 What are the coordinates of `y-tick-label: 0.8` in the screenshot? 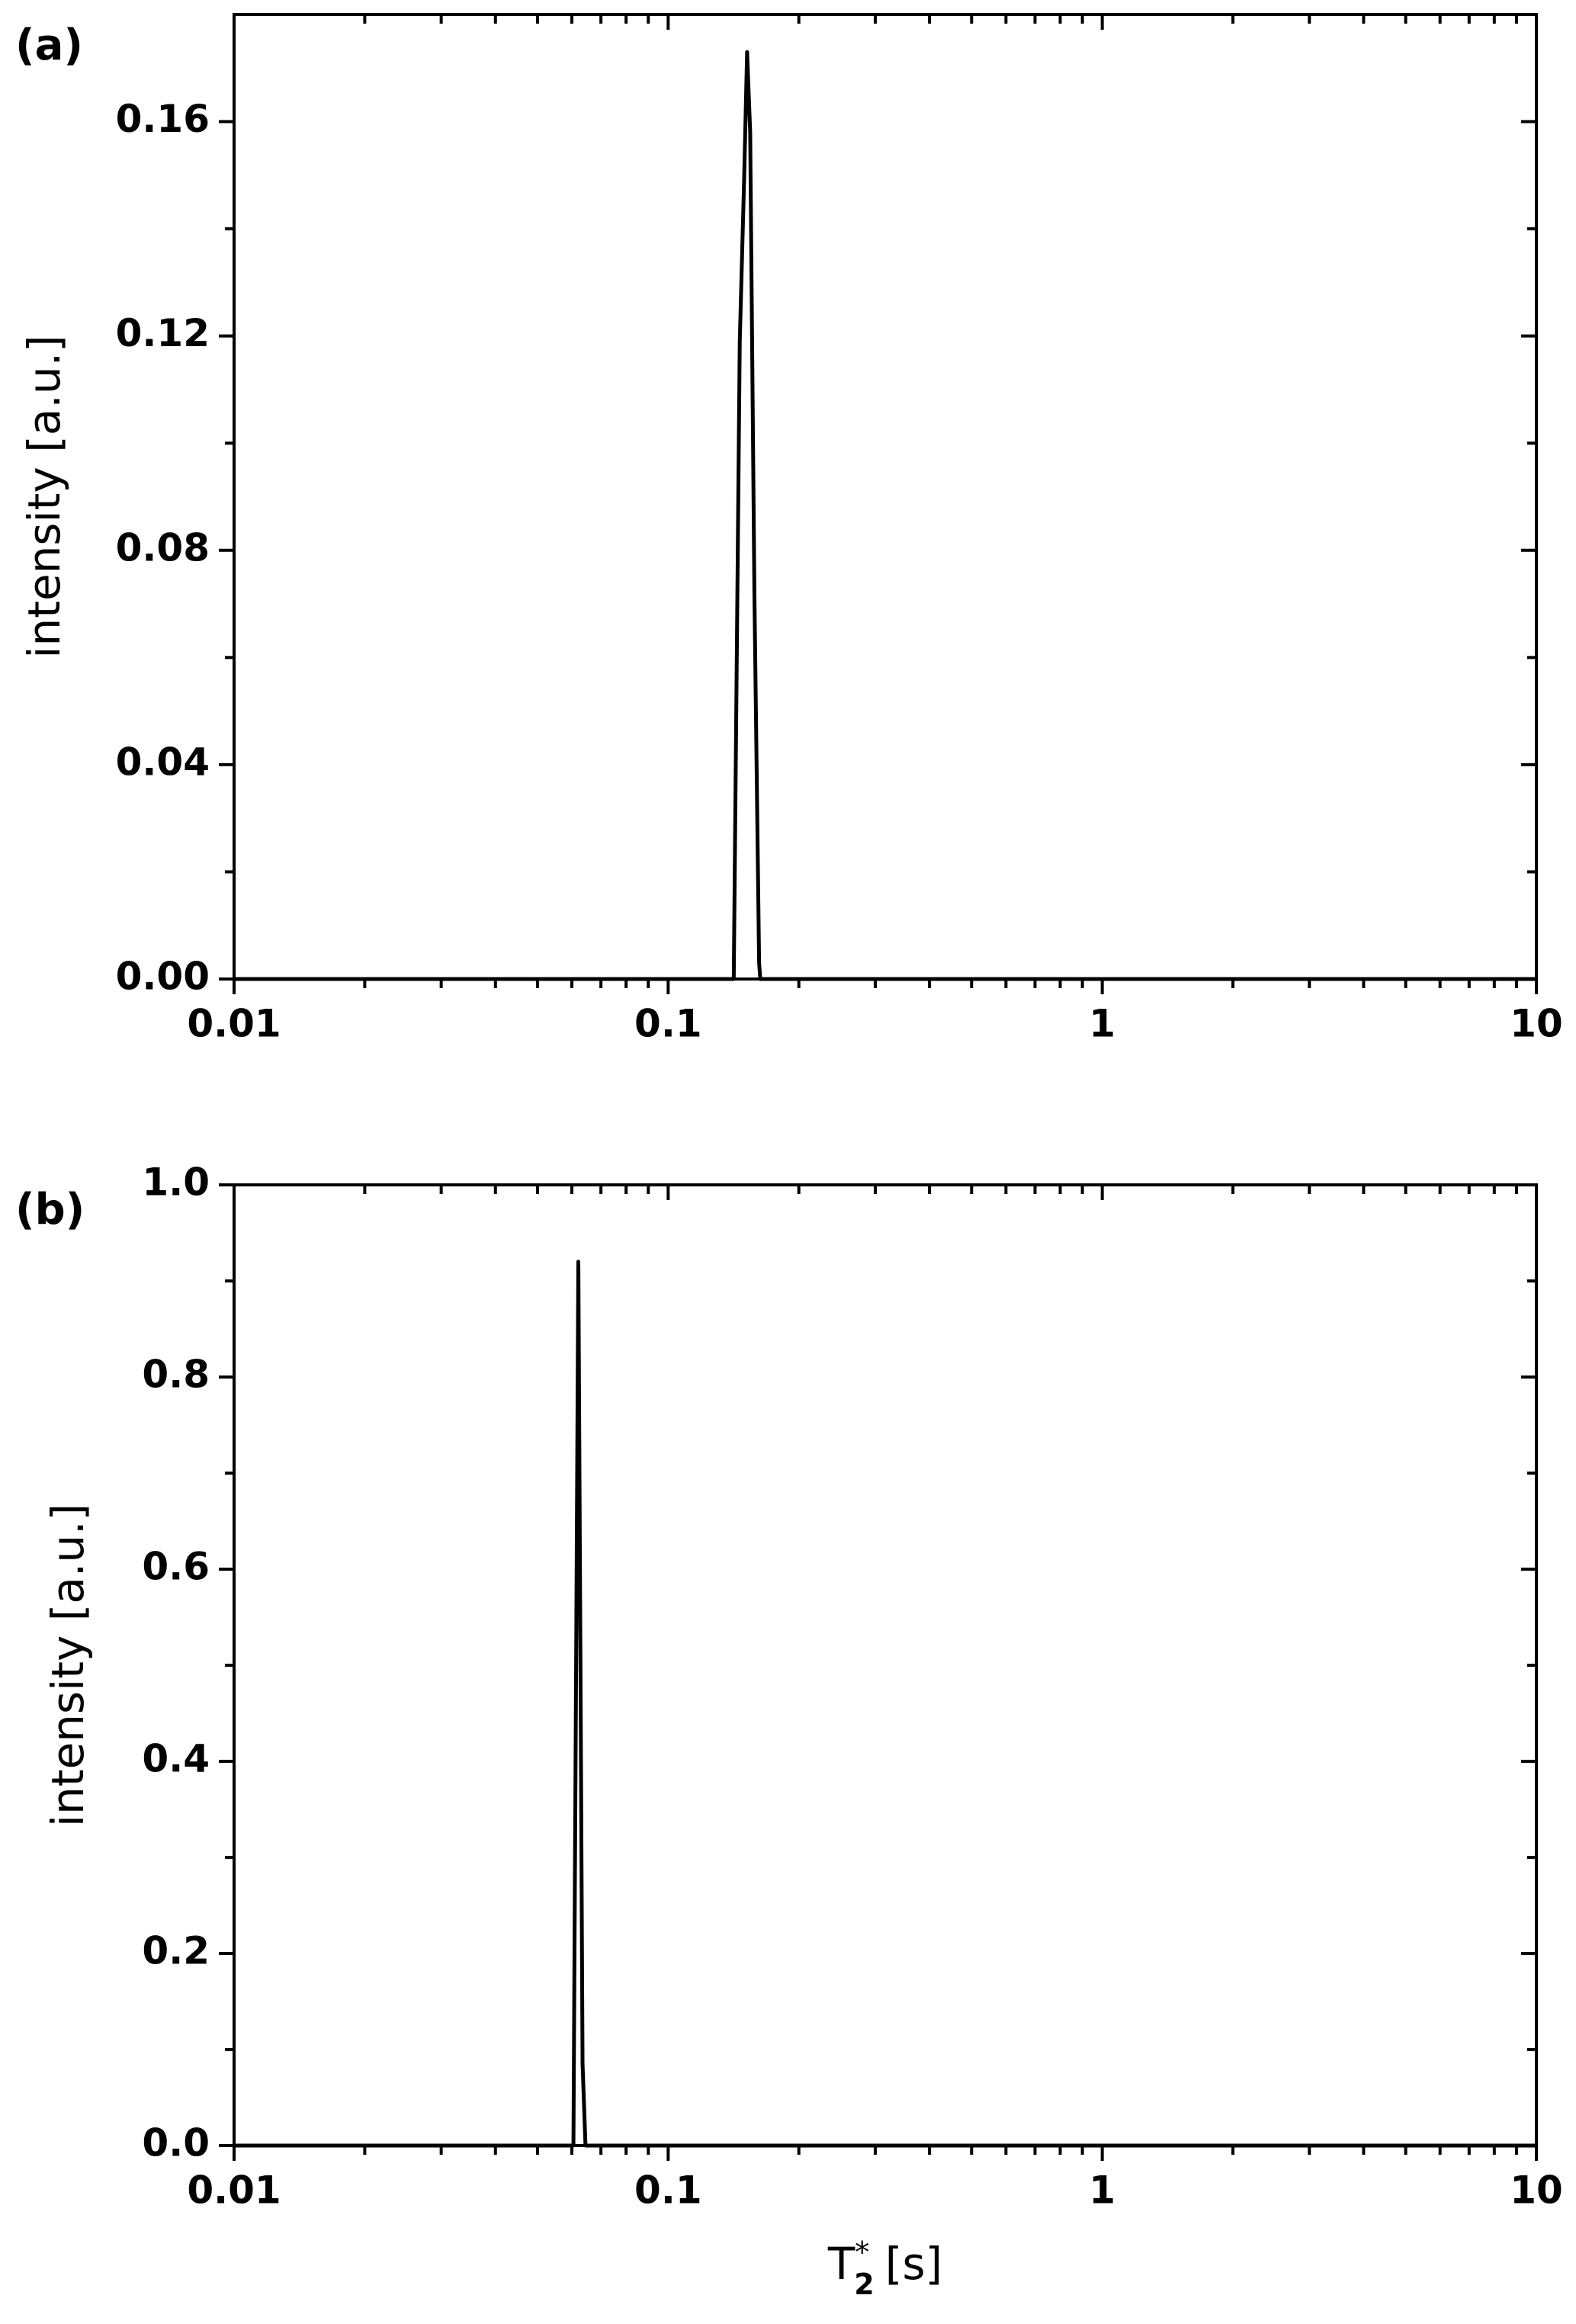 It's located at (176, 1375).